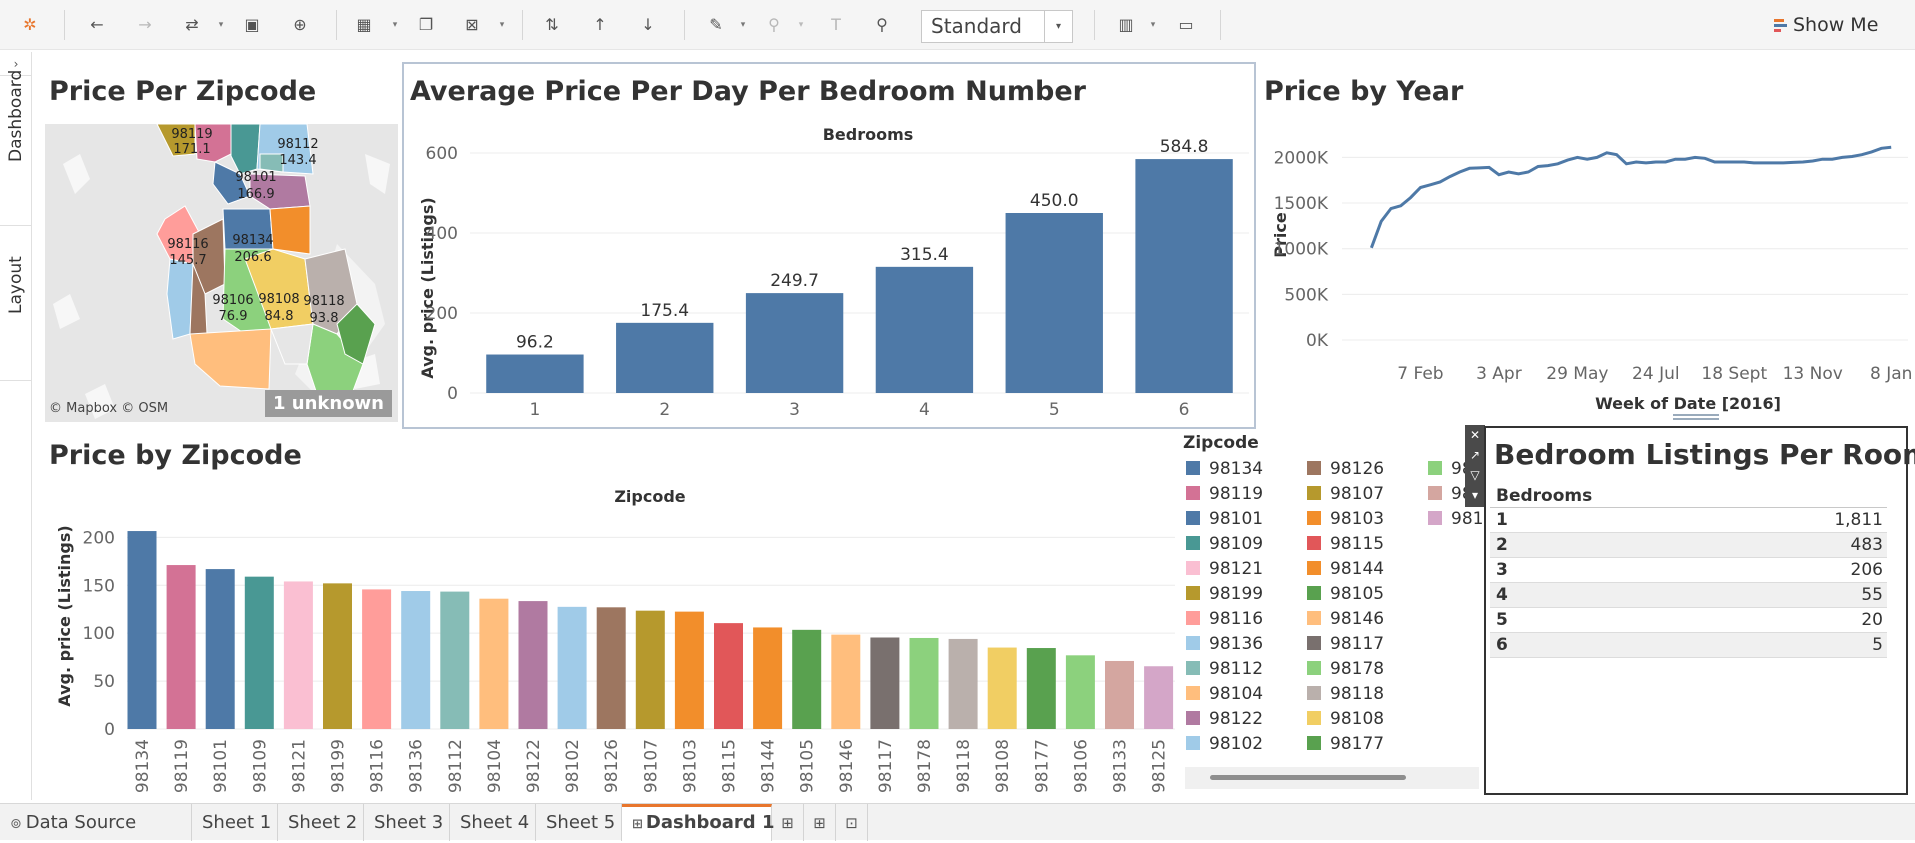 Image resolution: width=1915 pixels, height=843 pixels. Describe the element at coordinates (16, 64) in the screenshot. I see `expand-panel-icon: ›` at that location.